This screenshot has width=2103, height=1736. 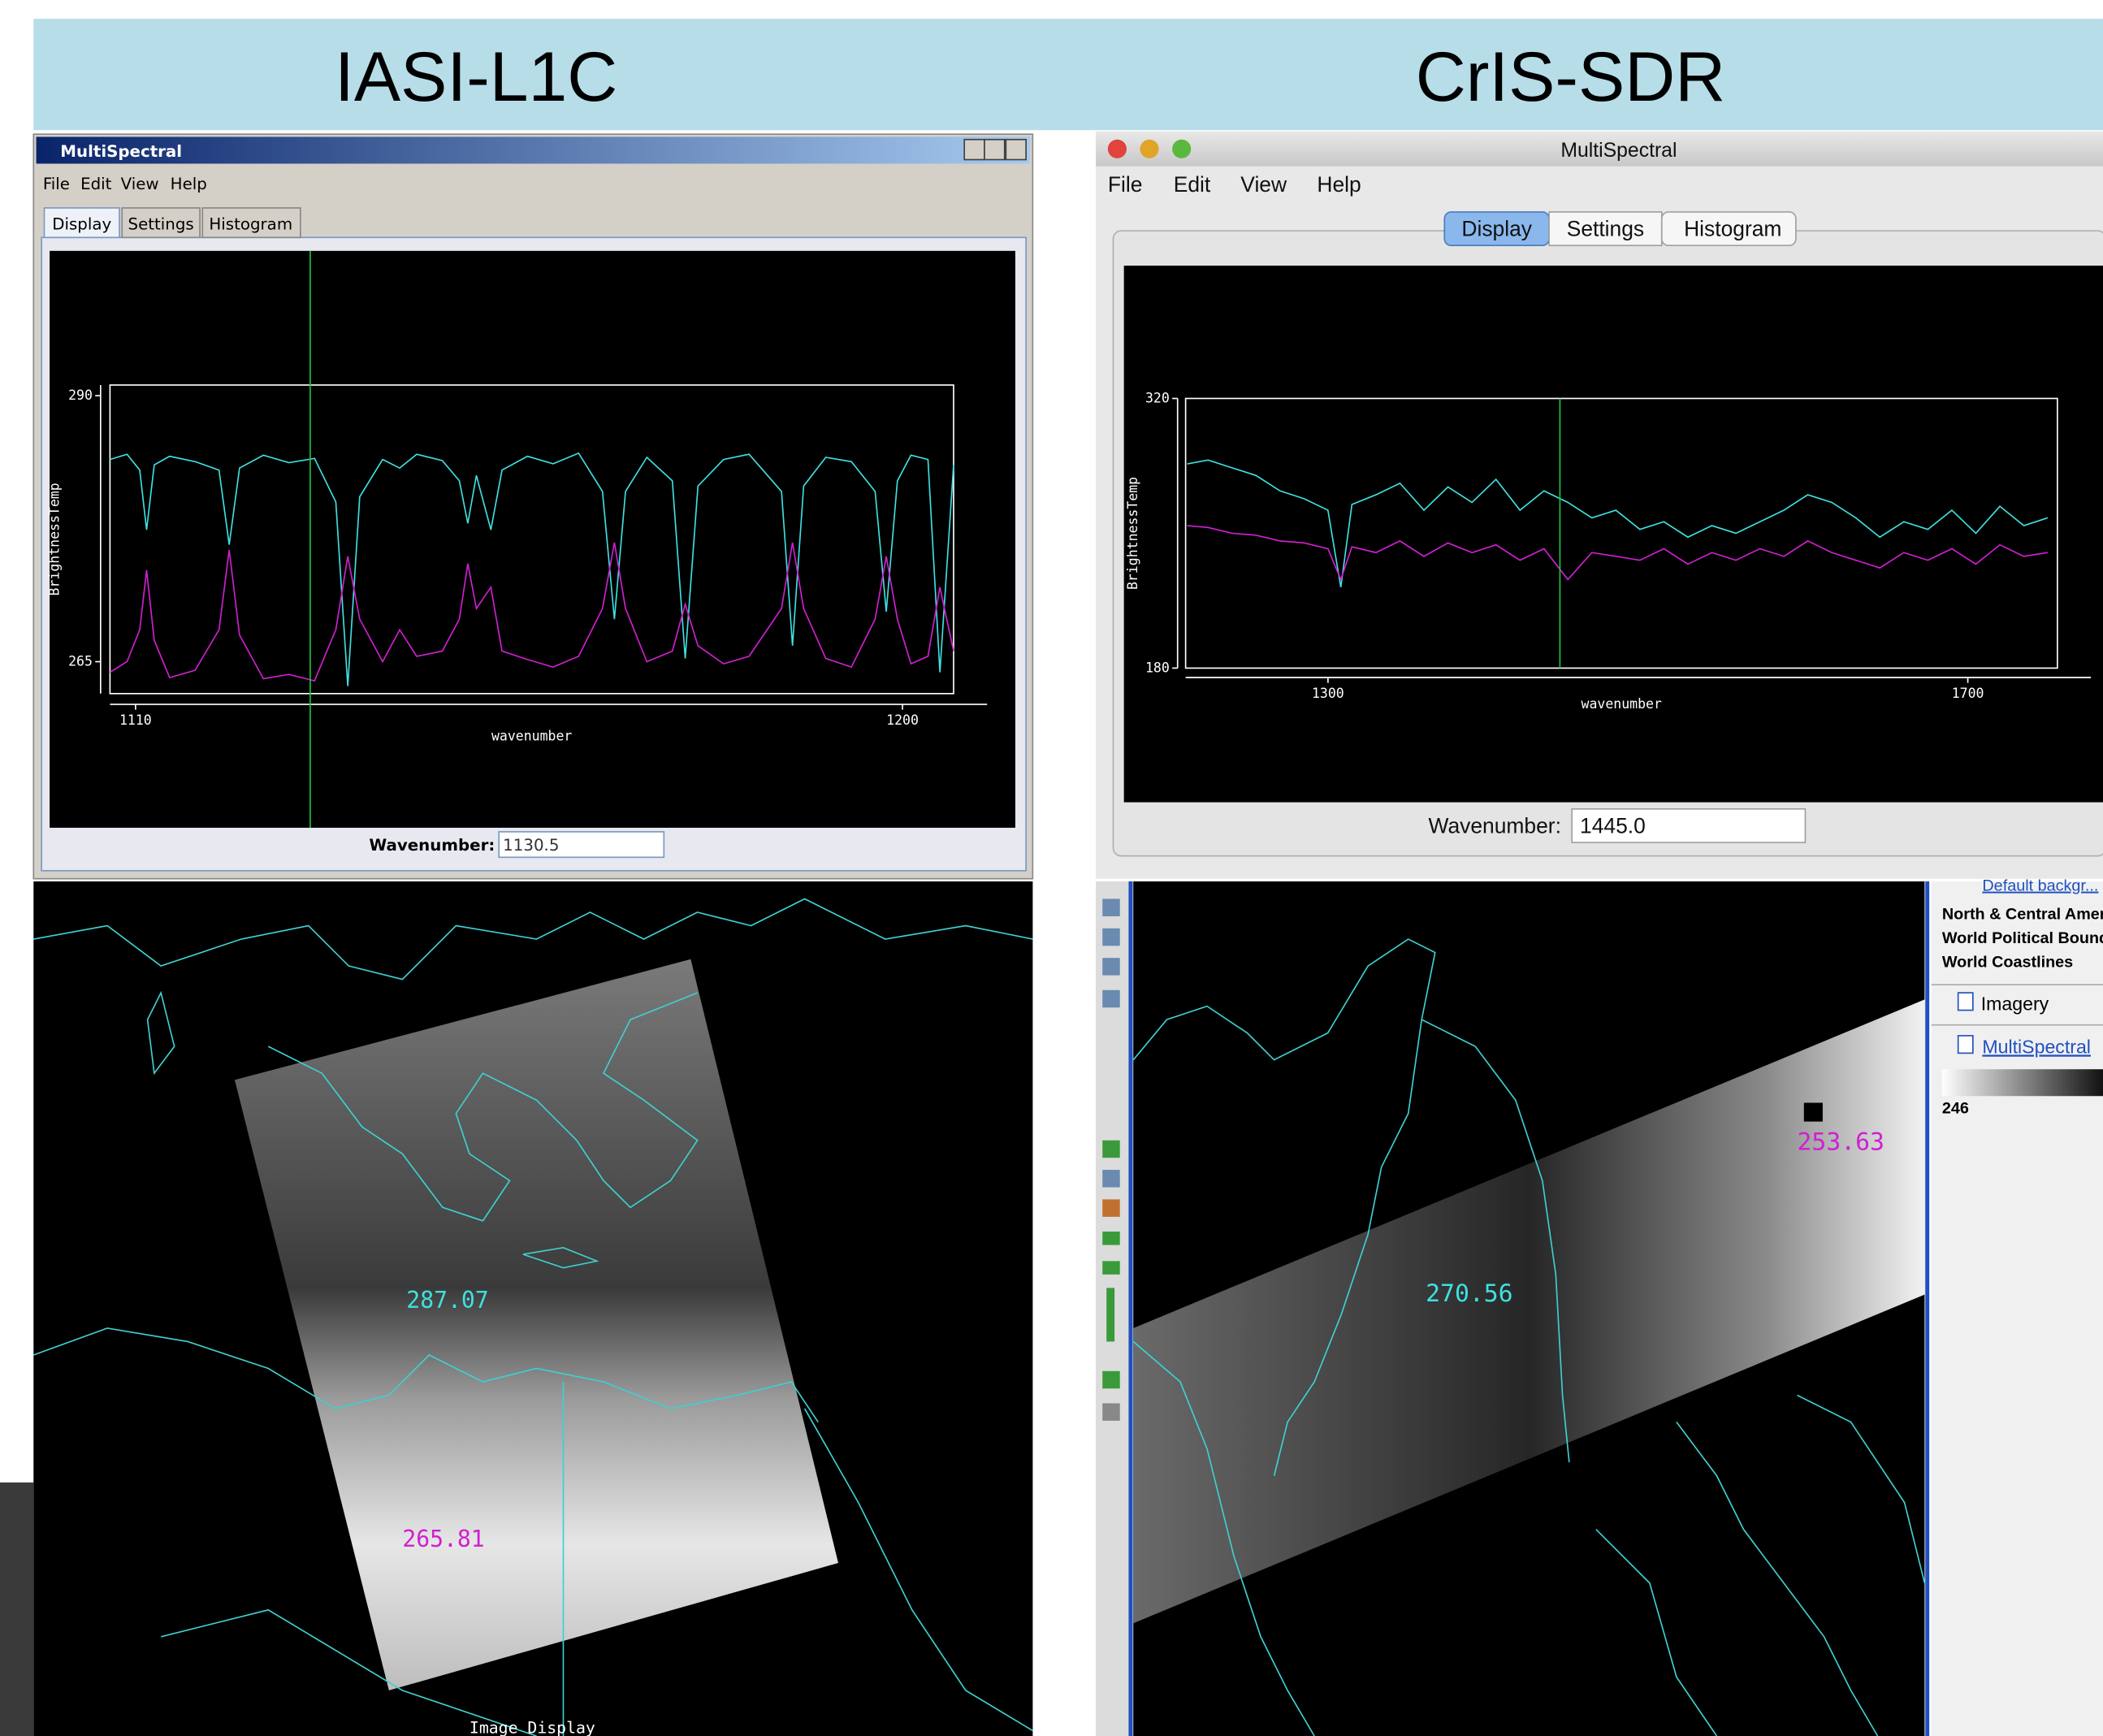 I want to click on x-tick-label: 1200, so click(x=903, y=720).